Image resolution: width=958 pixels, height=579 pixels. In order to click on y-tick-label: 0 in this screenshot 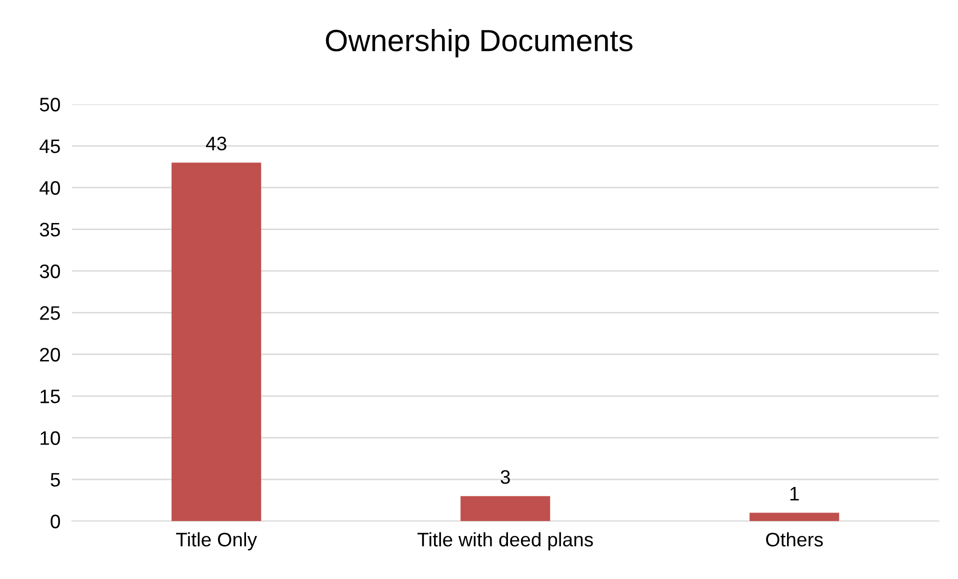, I will do `click(55, 521)`.